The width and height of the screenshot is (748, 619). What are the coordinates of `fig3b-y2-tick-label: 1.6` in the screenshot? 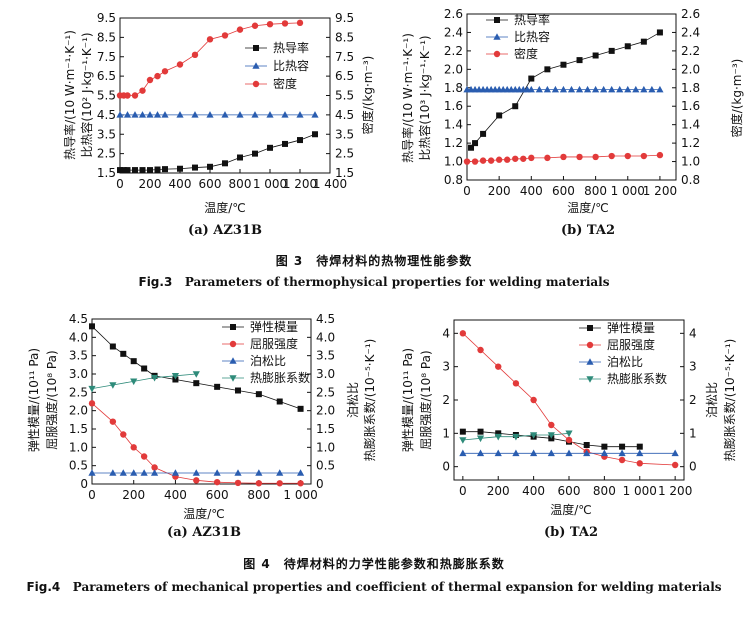 It's located at (690, 106).